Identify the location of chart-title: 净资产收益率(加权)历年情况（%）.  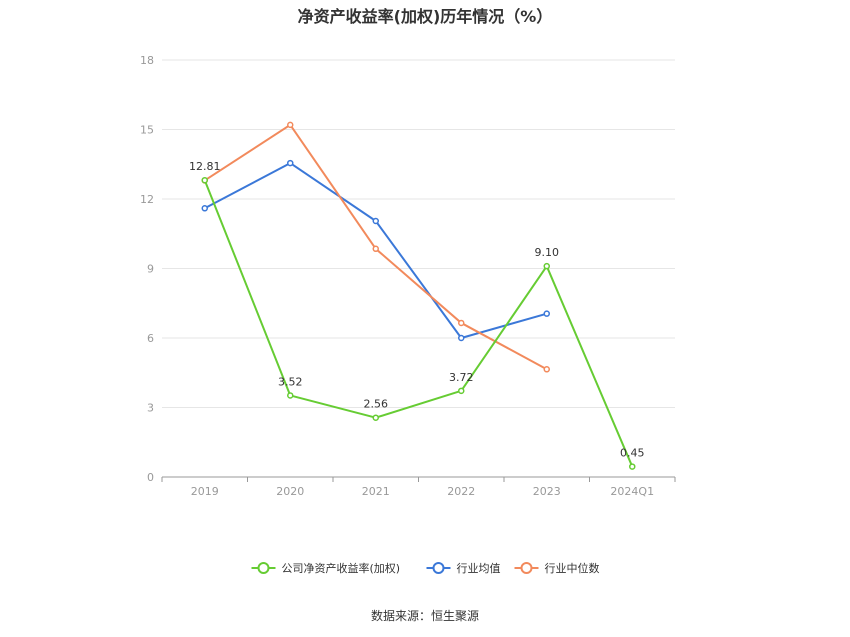
(425, 16).